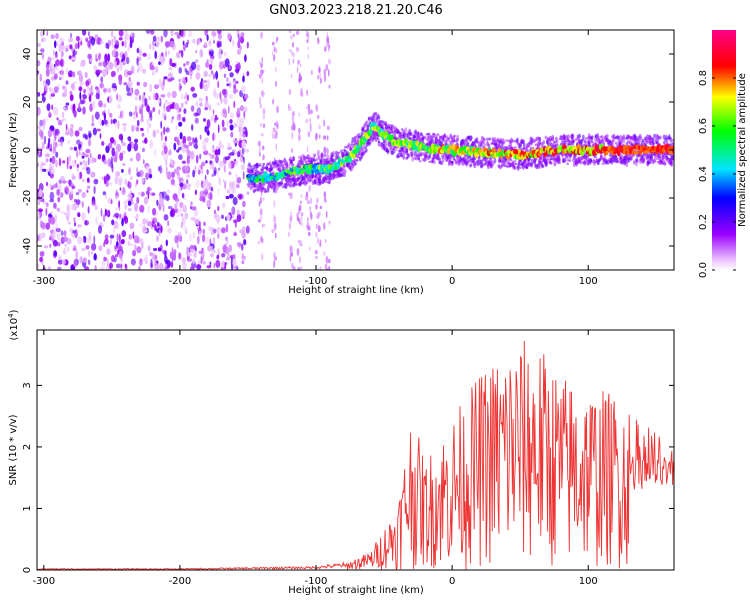 This screenshot has width=750, height=600. Describe the element at coordinates (703, 126) in the screenshot. I see `colorbar-tick-label: 0.6` at that location.